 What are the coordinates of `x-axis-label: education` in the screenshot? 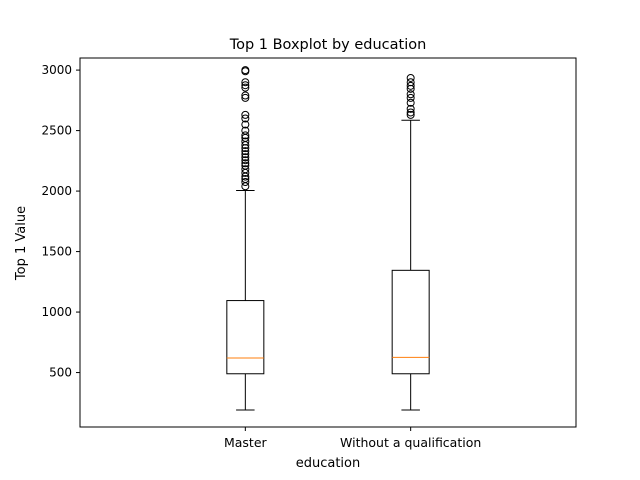 It's located at (328, 463).